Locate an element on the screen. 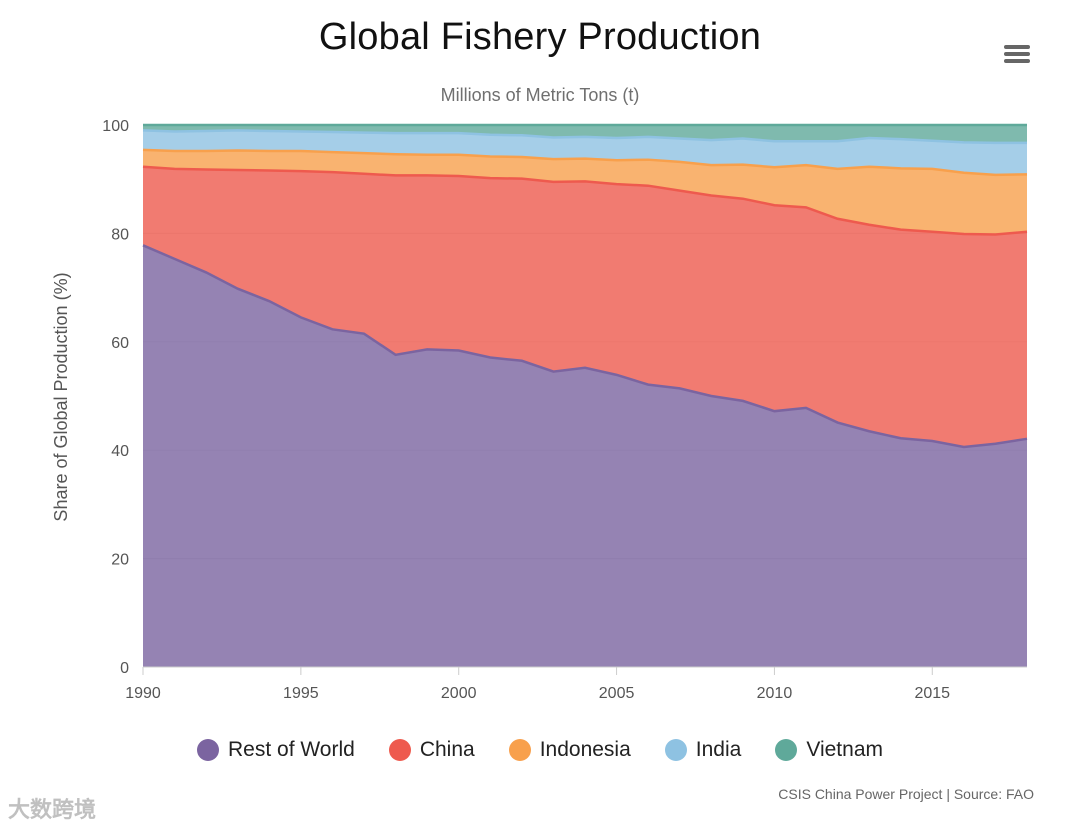  legend-item-rest-of-world: Rest of World is located at coordinates (276, 750).